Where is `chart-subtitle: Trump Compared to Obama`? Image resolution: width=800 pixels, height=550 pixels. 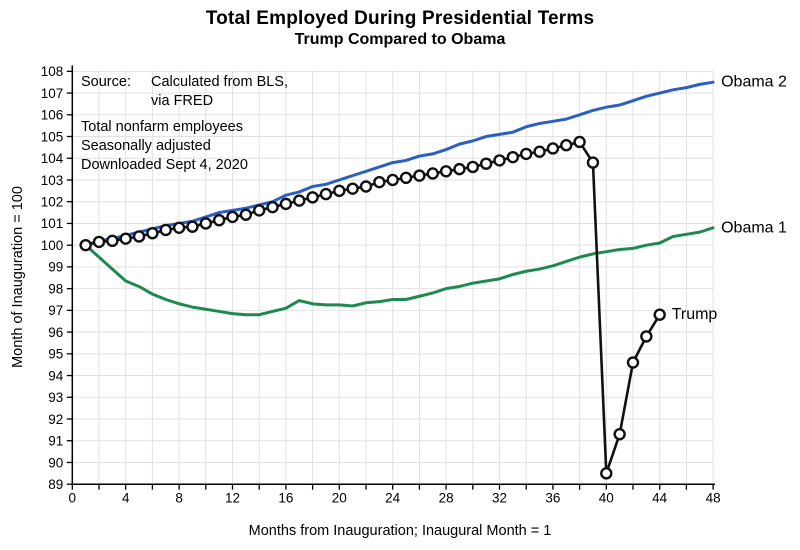
chart-subtitle: Trump Compared to Obama is located at coordinates (400, 39).